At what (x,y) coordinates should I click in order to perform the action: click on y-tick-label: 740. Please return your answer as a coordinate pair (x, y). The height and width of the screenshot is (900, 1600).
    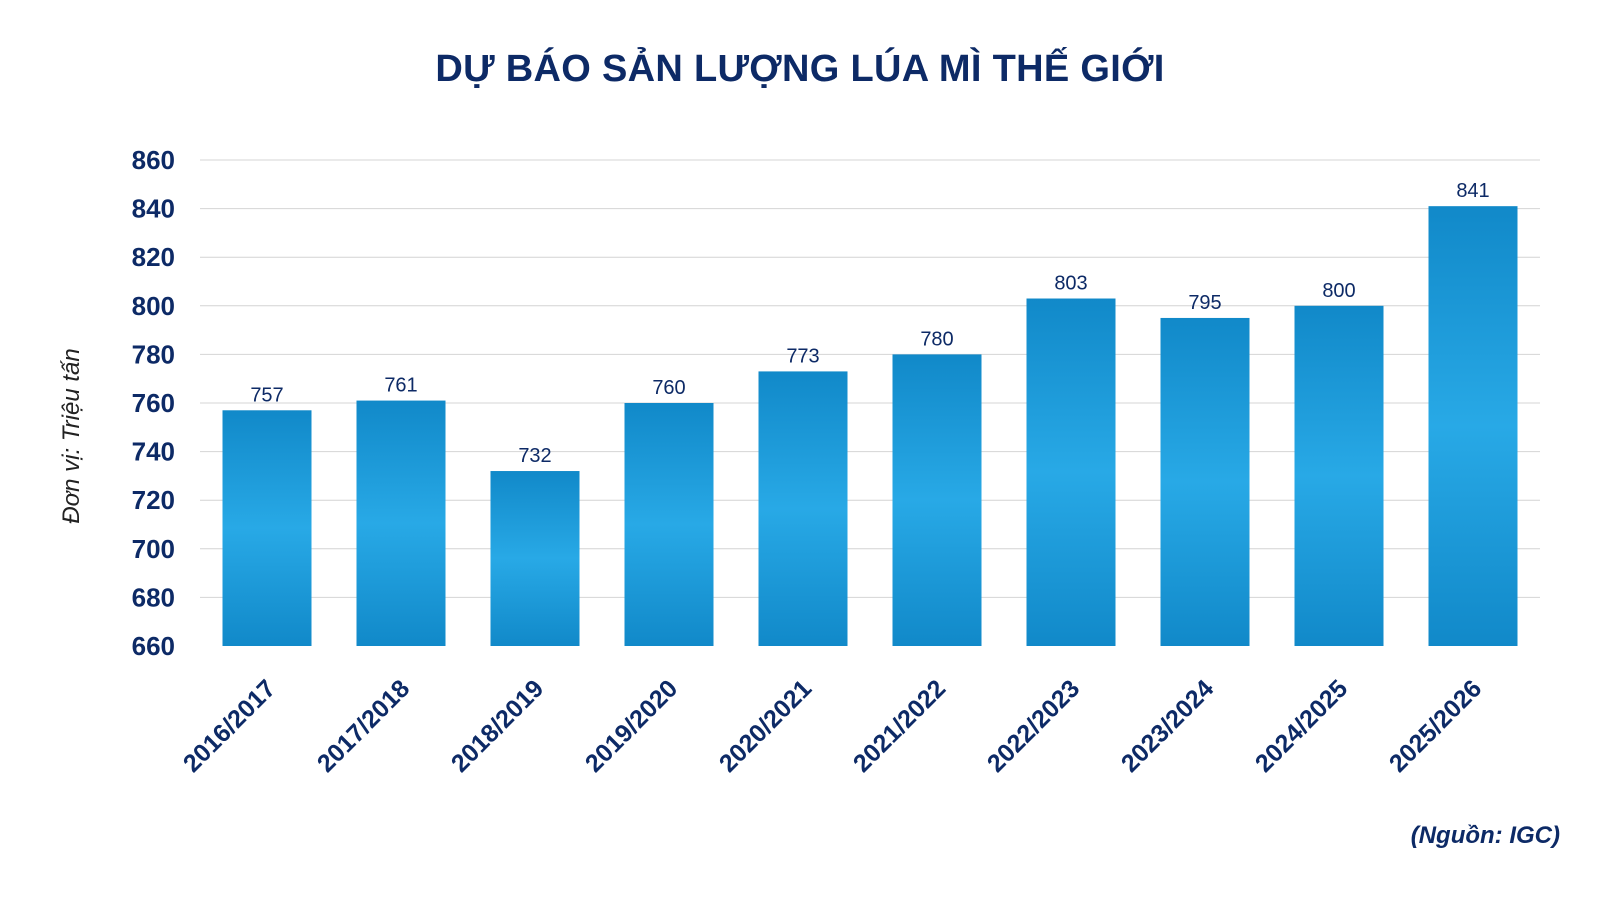
    Looking at the image, I should click on (153, 452).